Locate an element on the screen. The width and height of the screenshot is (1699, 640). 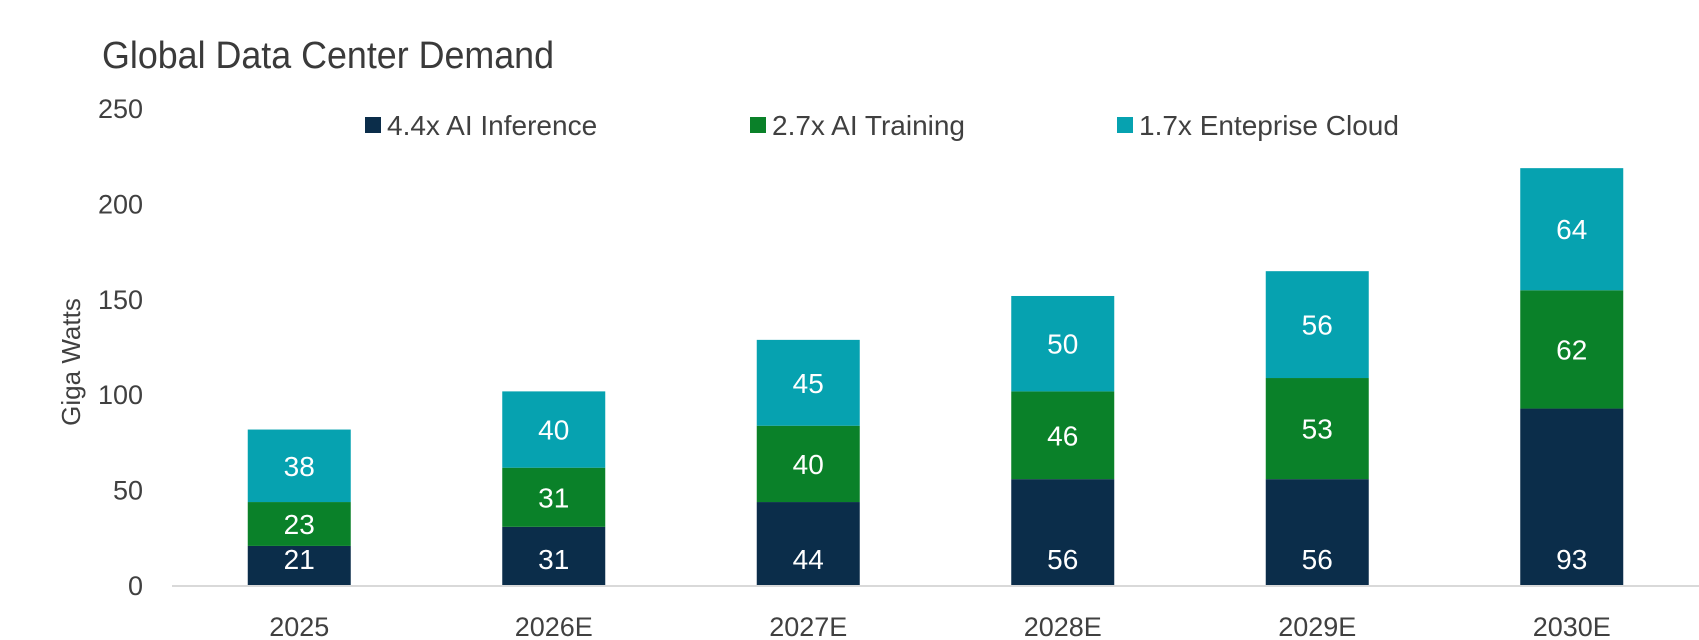
data-label: 44 is located at coordinates (808, 559).